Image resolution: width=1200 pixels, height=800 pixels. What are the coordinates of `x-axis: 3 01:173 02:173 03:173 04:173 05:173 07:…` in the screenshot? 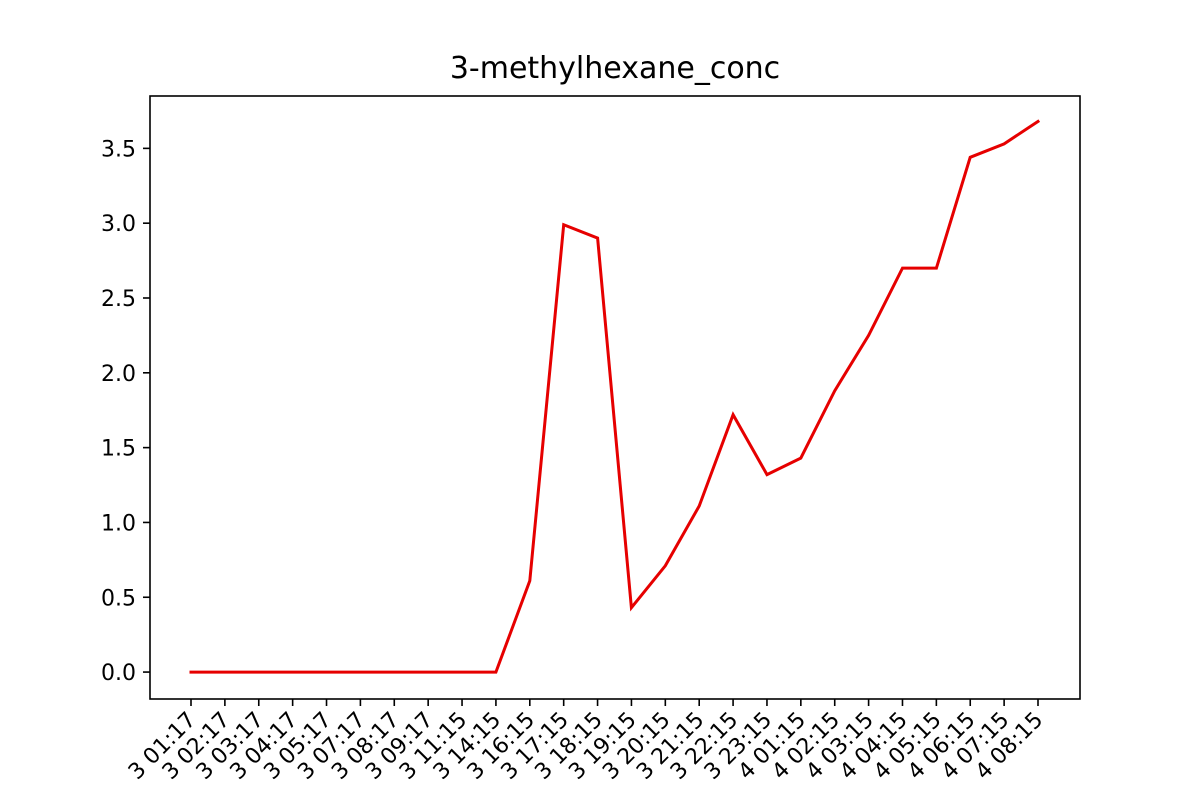 It's located at (586, 742).